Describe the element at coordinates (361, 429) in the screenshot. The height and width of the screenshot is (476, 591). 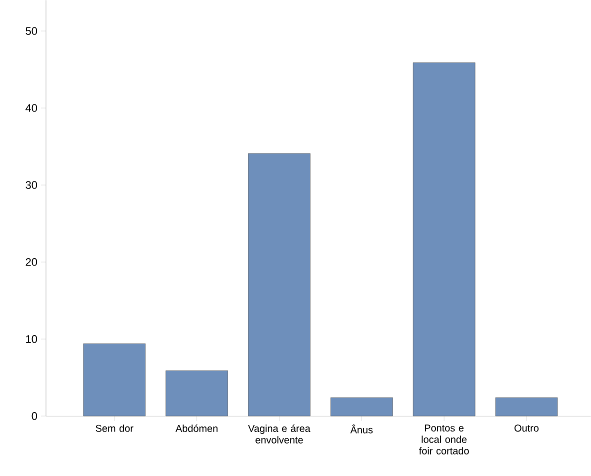
I see `x-tick-label: Ânus` at that location.